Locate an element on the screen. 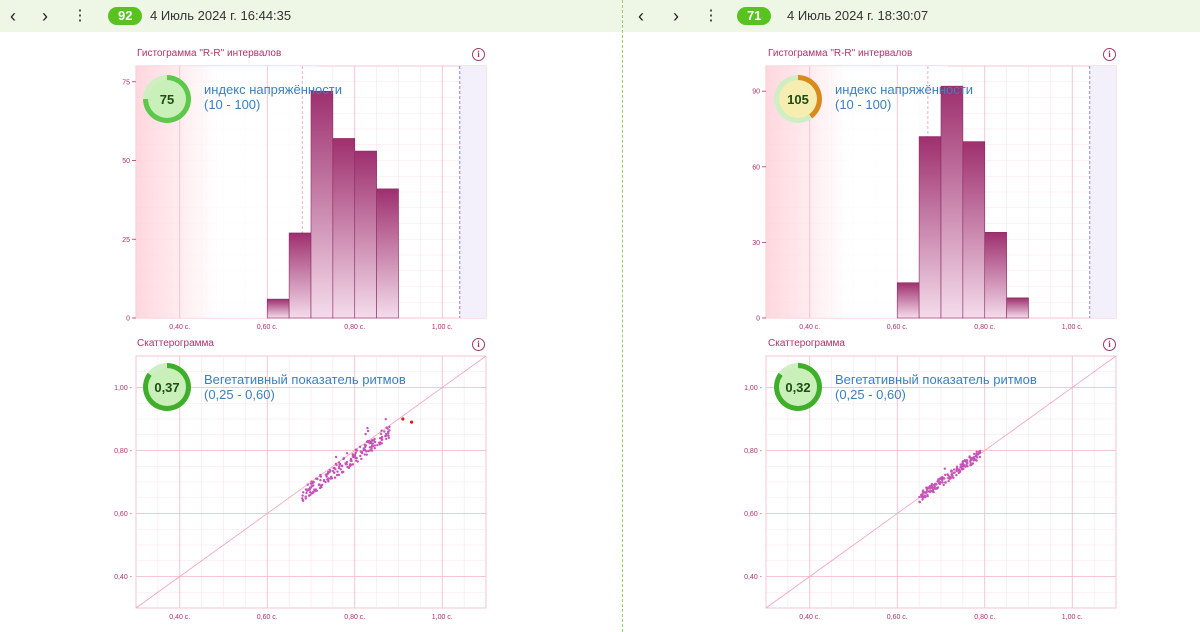  stress-index-range: (10 - 100) is located at coordinates (232, 104).